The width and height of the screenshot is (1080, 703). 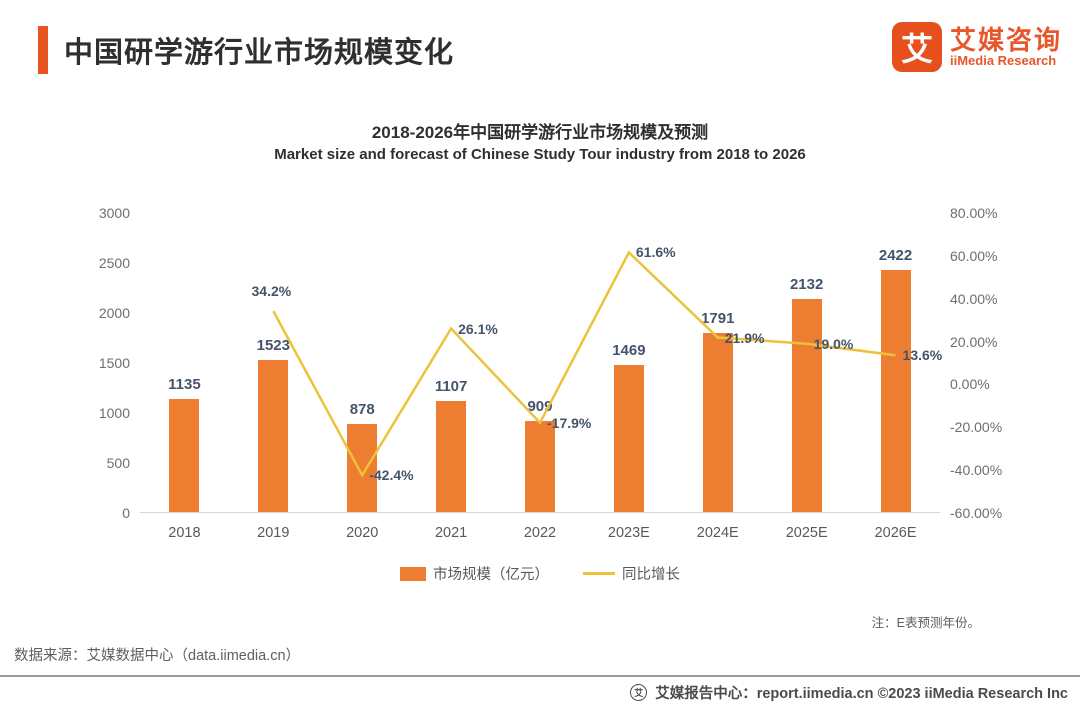 What do you see at coordinates (717, 422) in the screenshot?
I see `bar-2024E` at bounding box center [717, 422].